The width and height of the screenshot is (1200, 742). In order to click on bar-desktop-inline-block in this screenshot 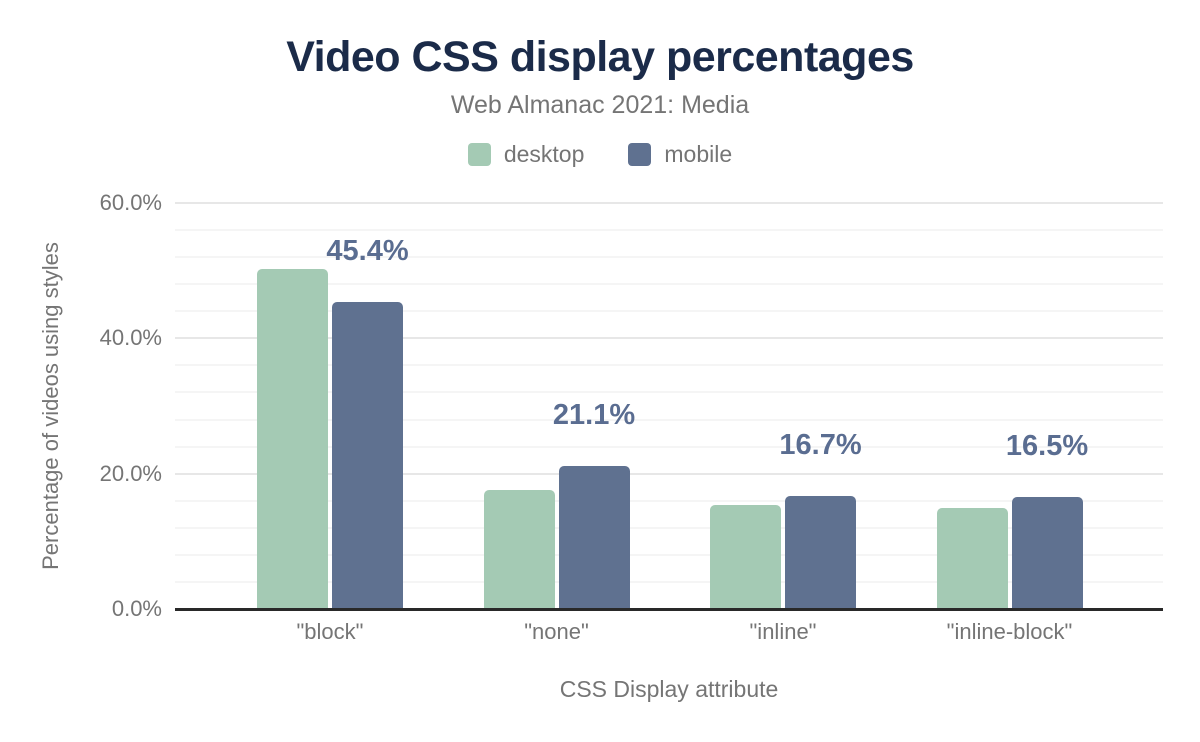, I will do `click(972, 558)`.